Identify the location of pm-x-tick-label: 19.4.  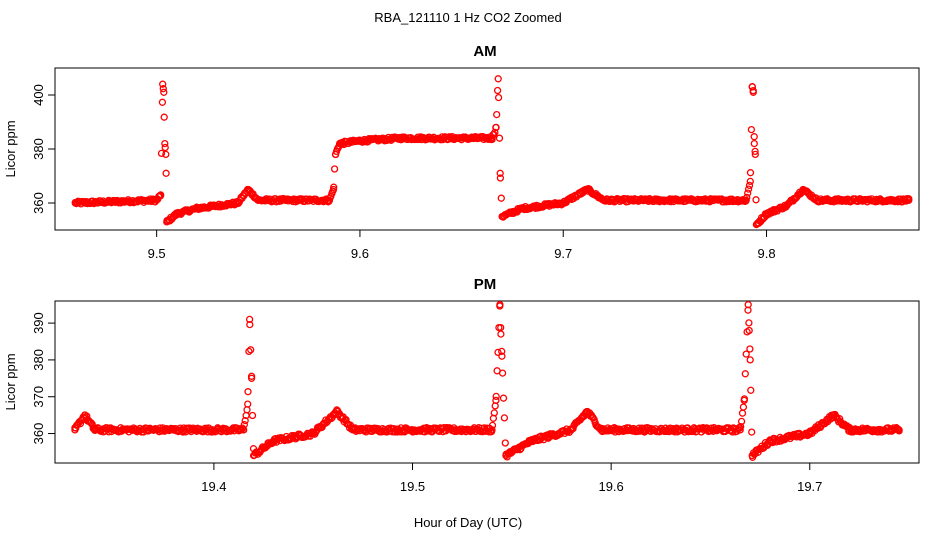
(213, 486).